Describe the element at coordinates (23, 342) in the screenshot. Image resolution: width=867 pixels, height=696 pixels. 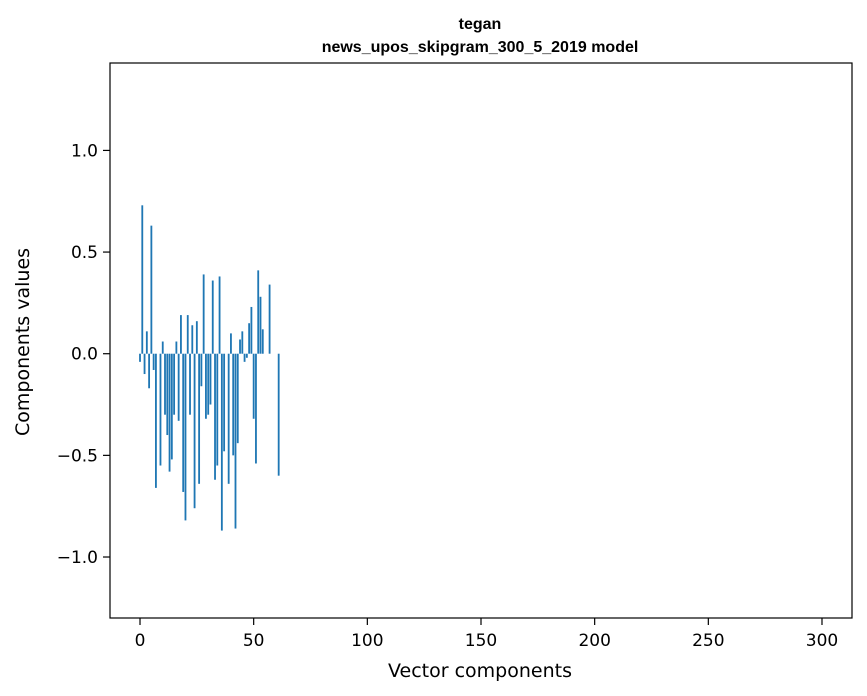
I see `y-axis-label: Components values` at that location.